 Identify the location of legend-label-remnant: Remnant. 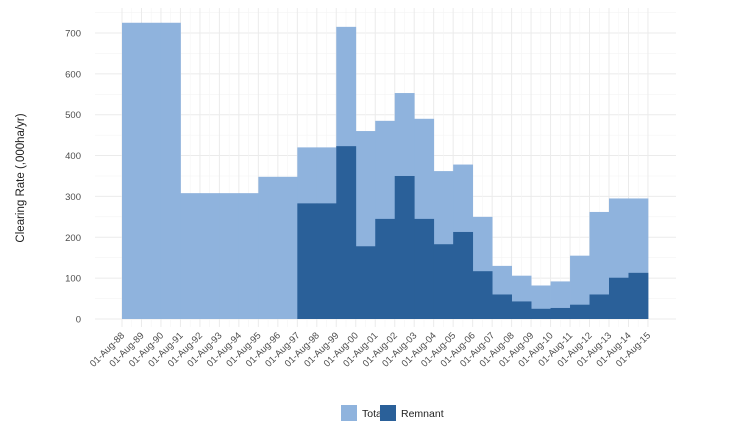
(422, 414).